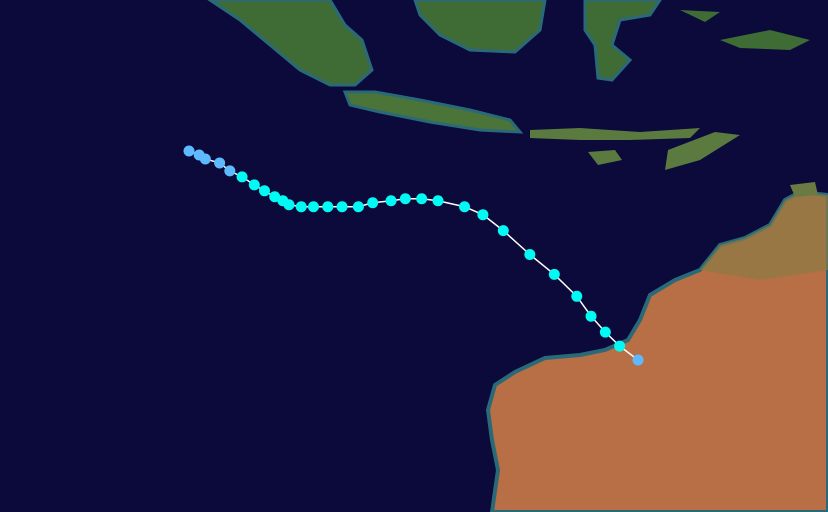  What do you see at coordinates (745, 30) in the screenshot?
I see `land-papua-islands` at bounding box center [745, 30].